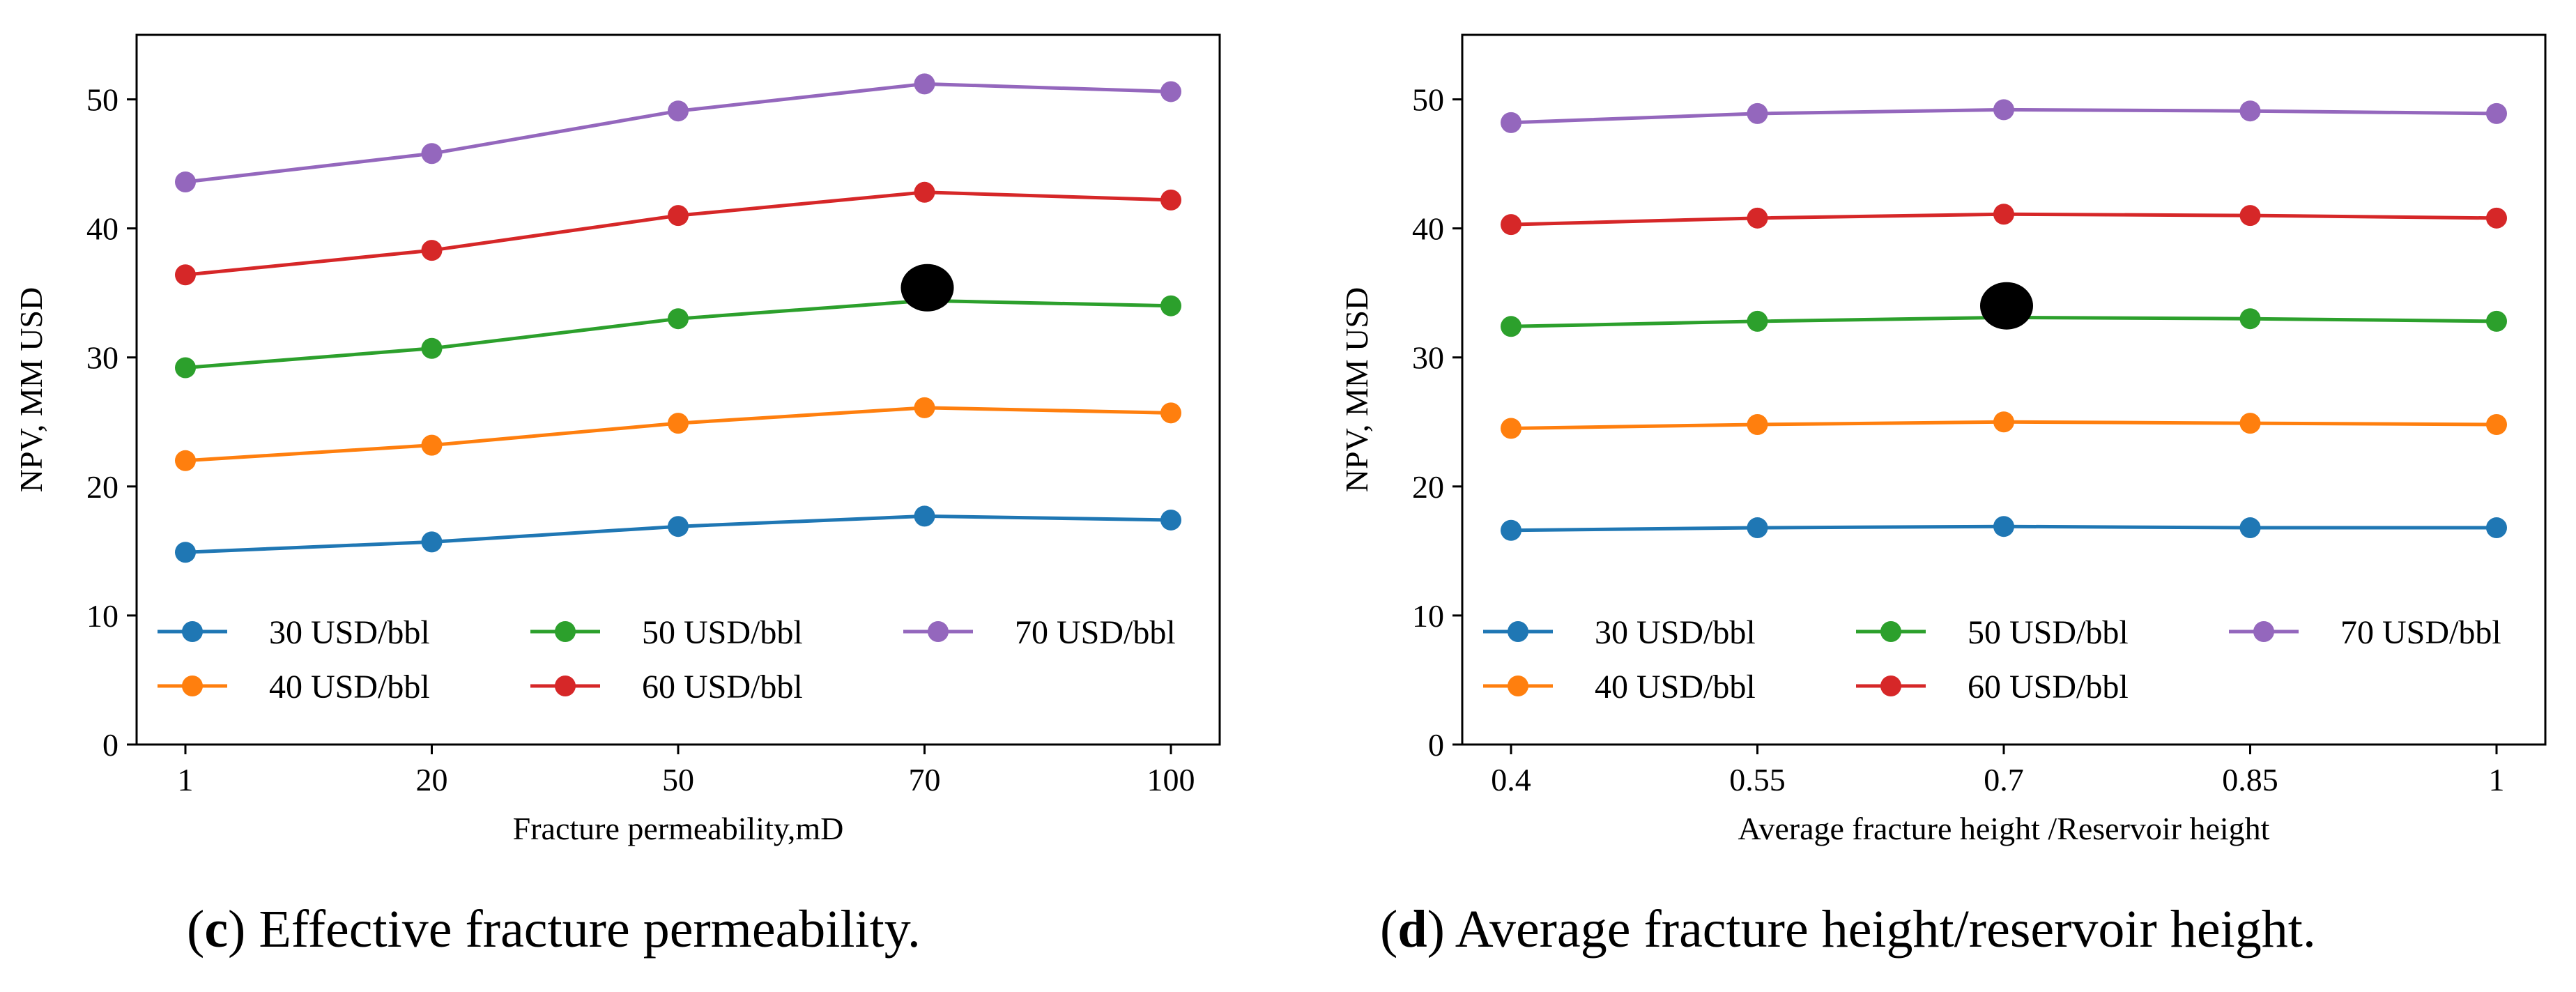 This screenshot has height=992, width=2576. What do you see at coordinates (1171, 780) in the screenshot?
I see `x-tick-label: 100` at bounding box center [1171, 780].